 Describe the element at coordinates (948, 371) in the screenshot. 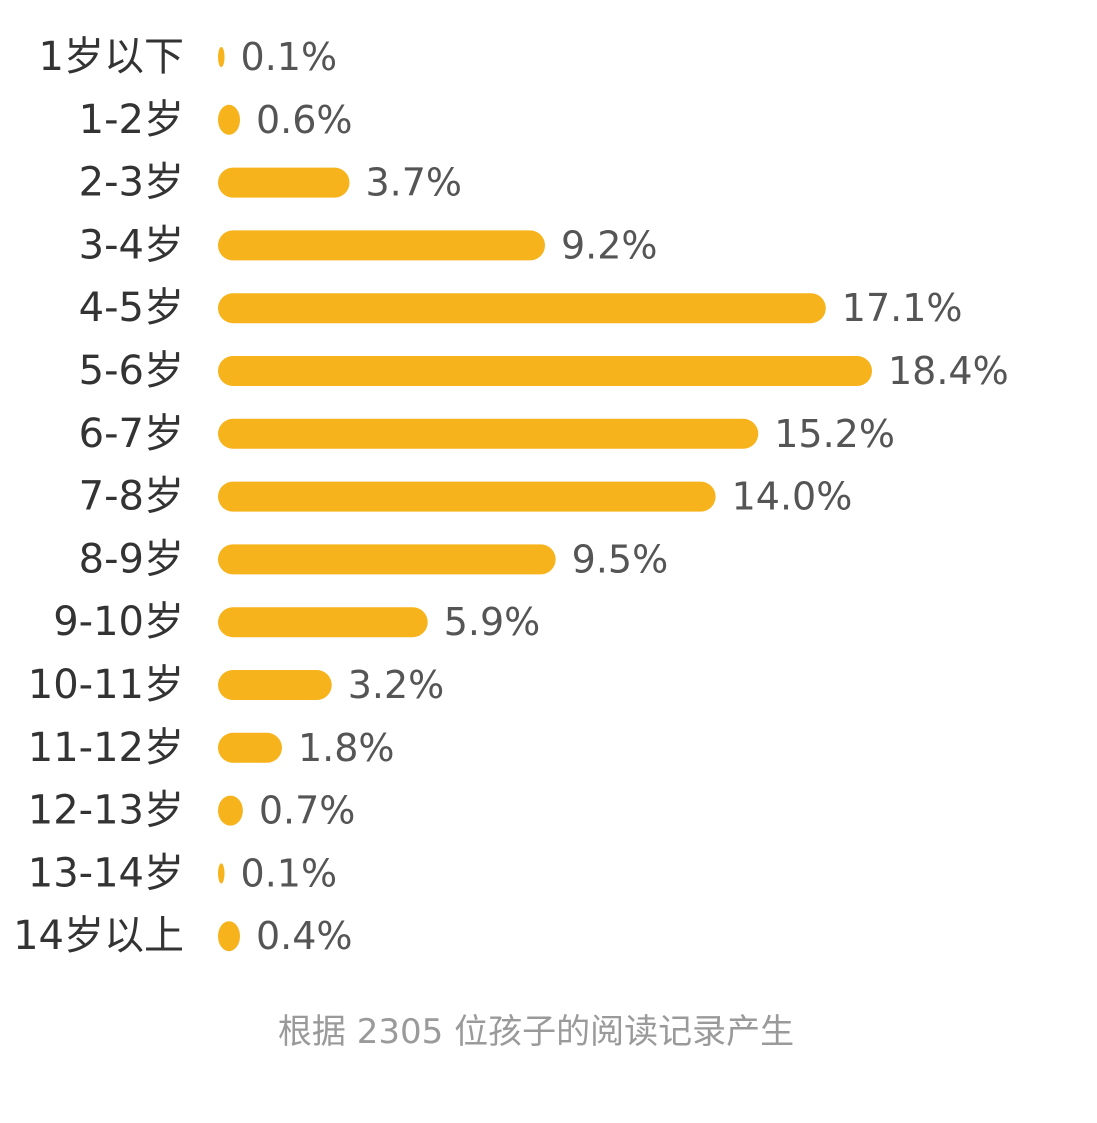

I see `value-label: 18.4%` at that location.